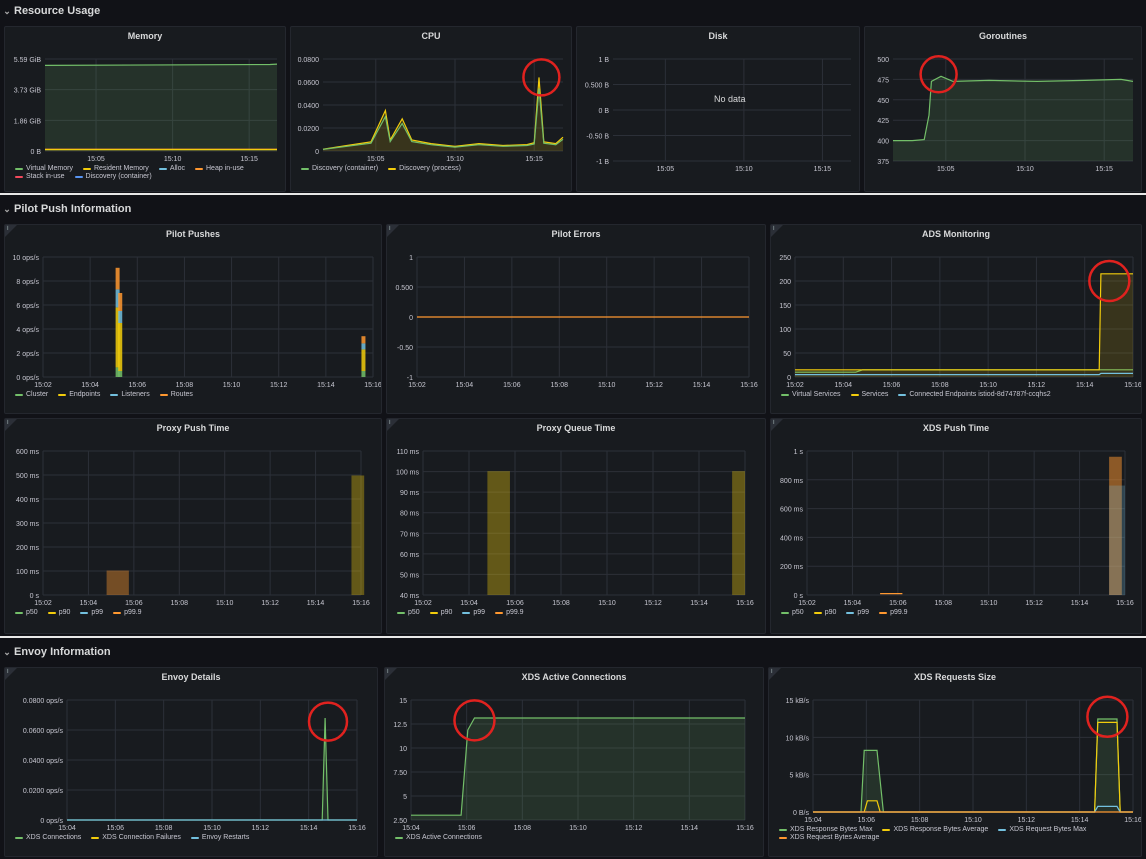 The height and width of the screenshot is (859, 1146). I want to click on legend-label: p99.9, so click(515, 612).